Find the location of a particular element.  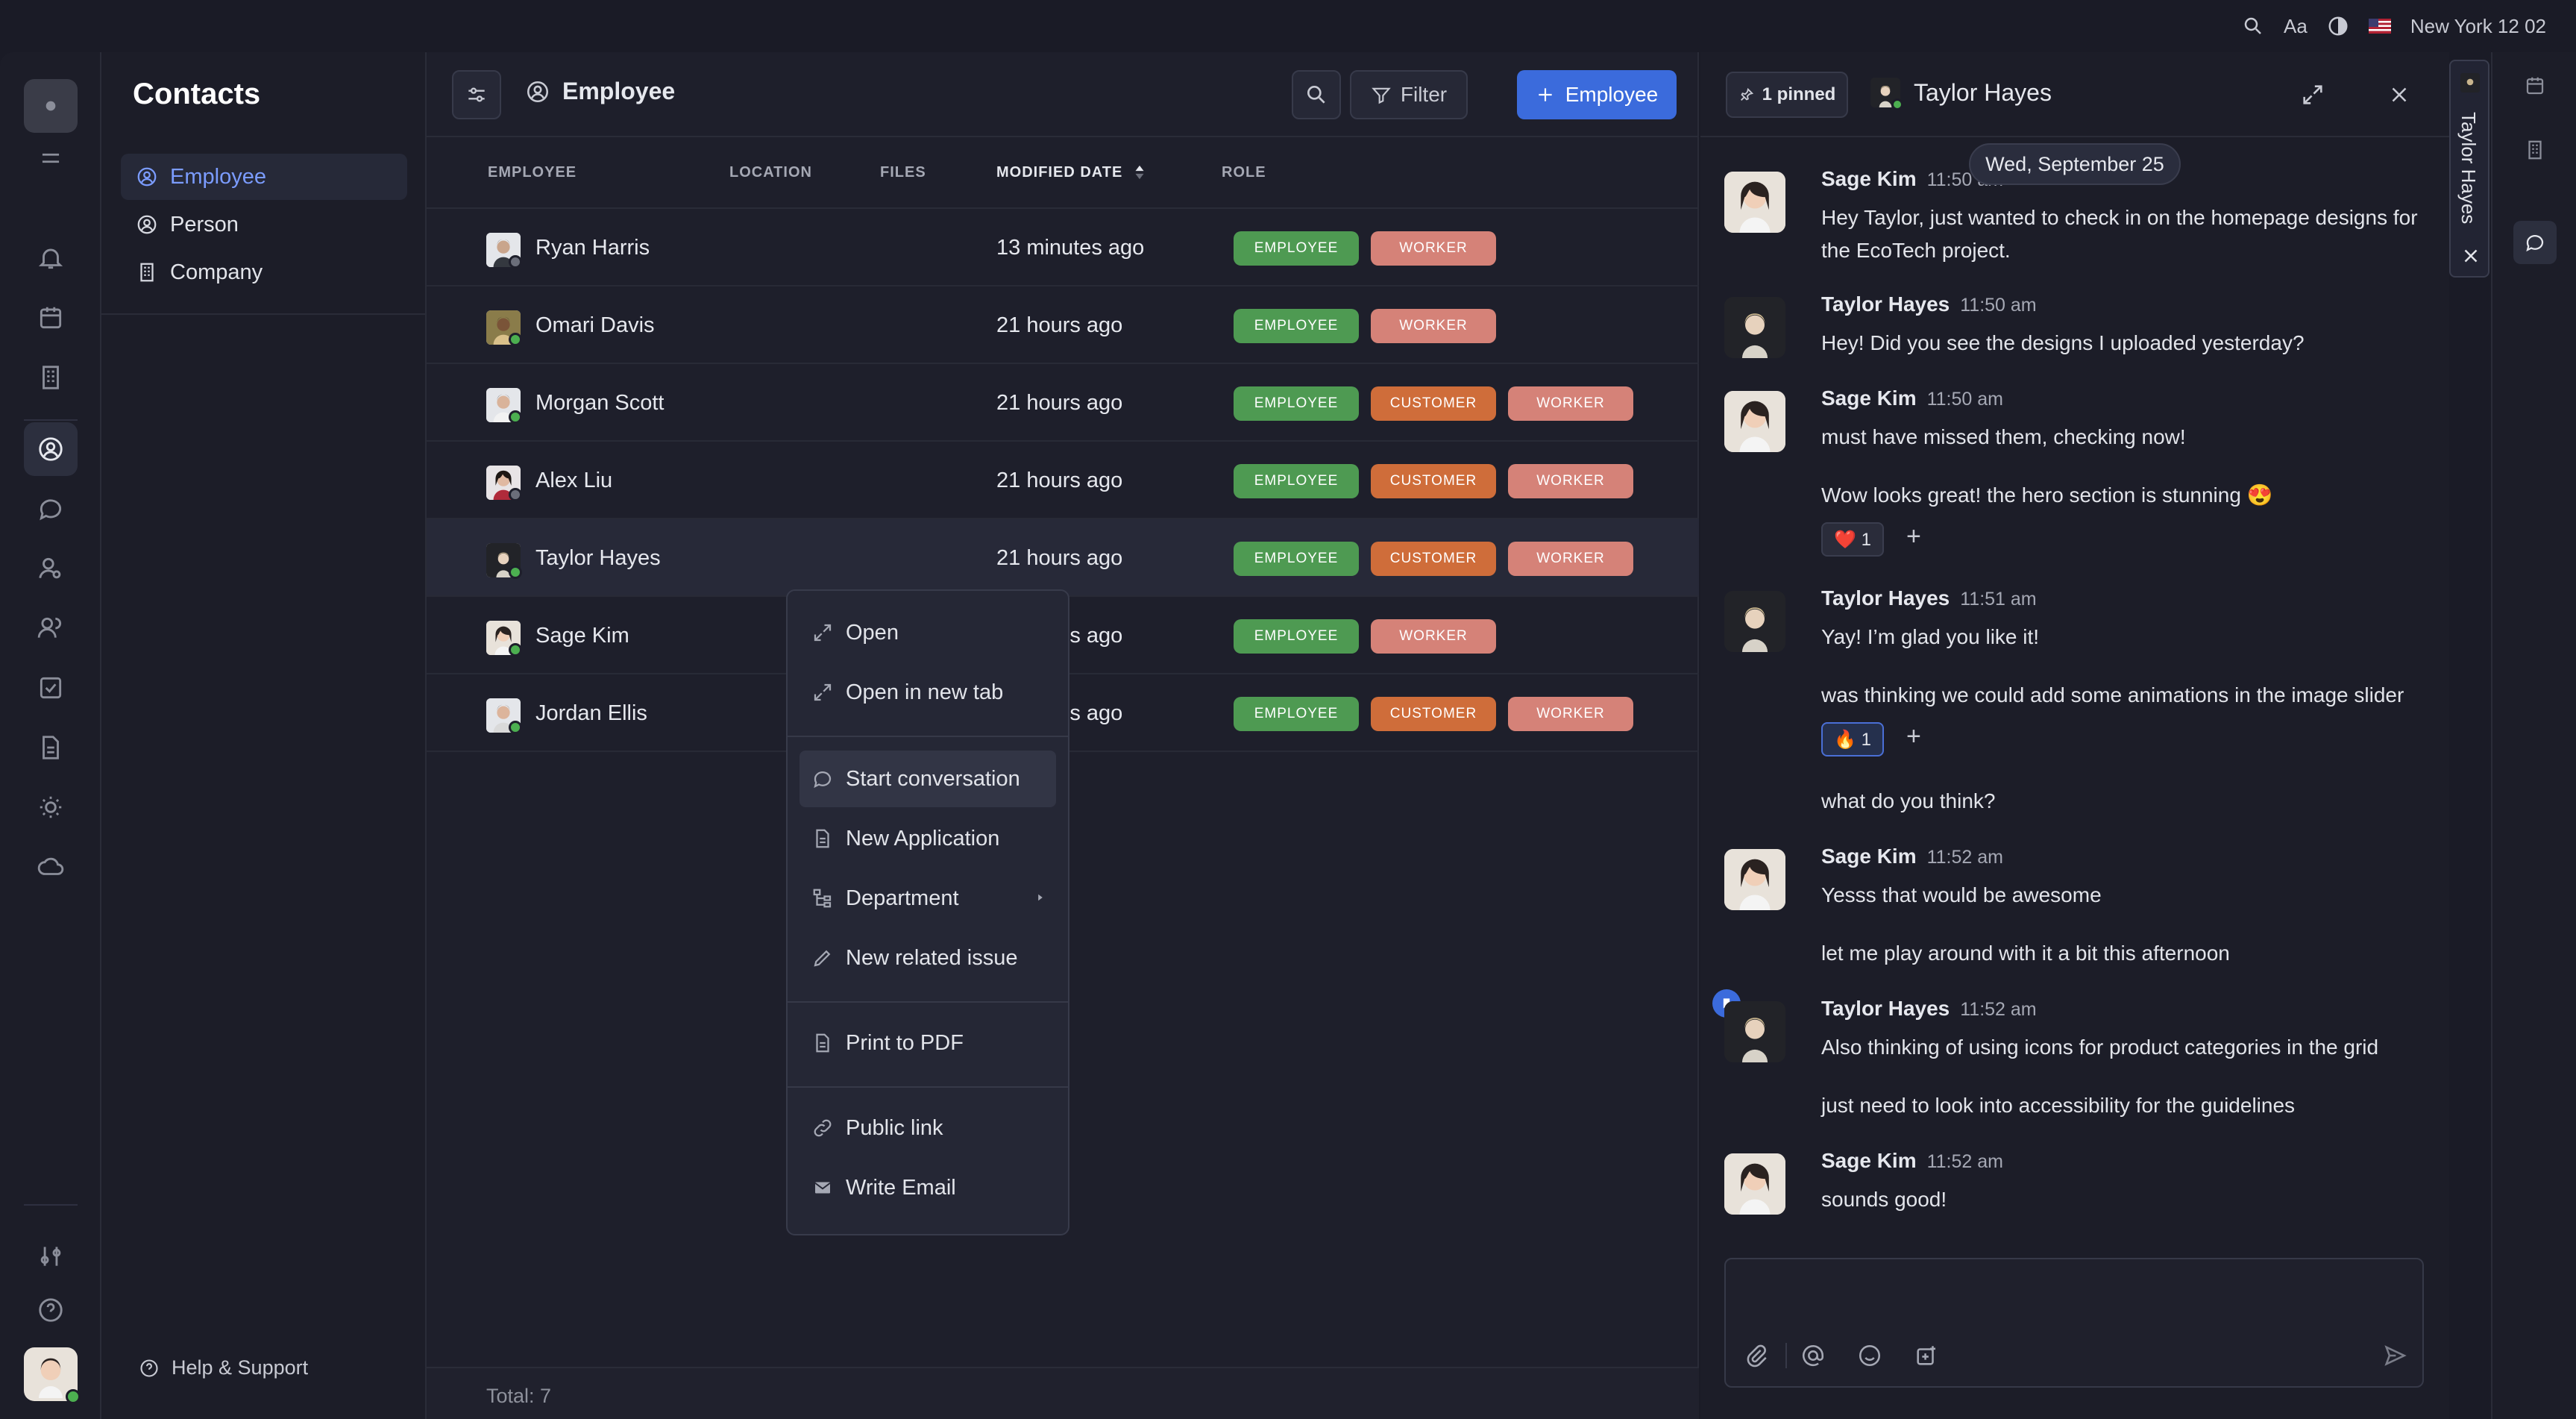

column-header-role: ROLE is located at coordinates (1244, 173).